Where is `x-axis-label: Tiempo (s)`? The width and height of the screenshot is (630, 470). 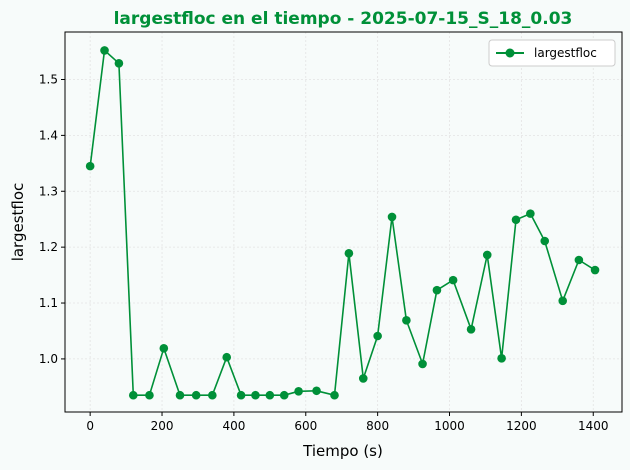
x-axis-label: Tiempo (s) is located at coordinates (342, 451).